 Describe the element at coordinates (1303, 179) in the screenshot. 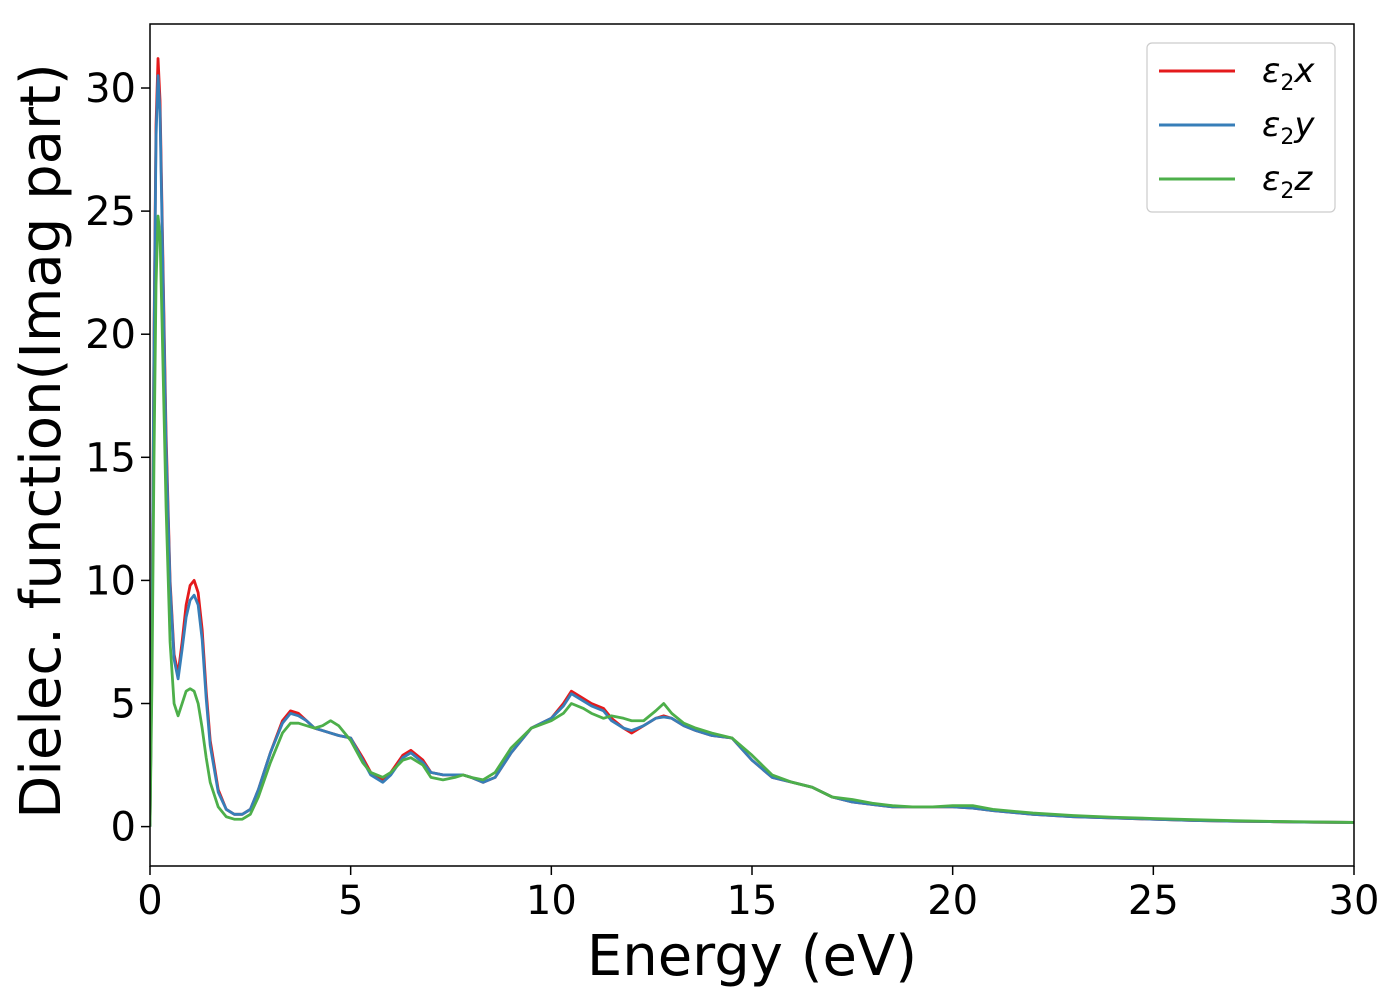

I see `legend-variable: z` at that location.